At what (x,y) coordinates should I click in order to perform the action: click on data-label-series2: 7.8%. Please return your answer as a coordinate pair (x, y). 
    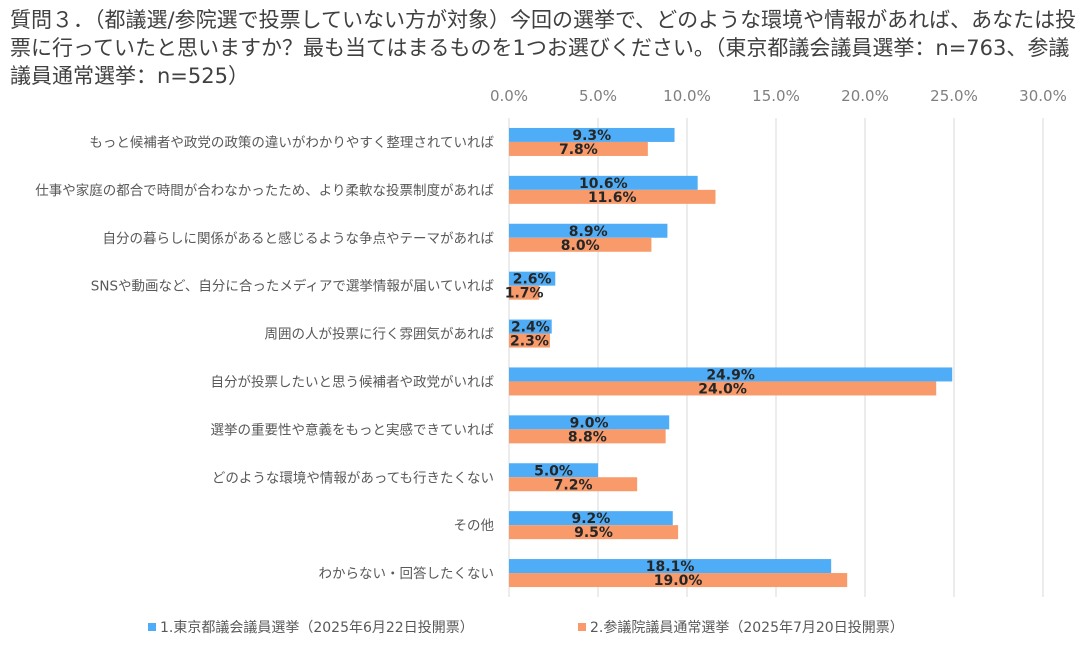
    Looking at the image, I should click on (578, 150).